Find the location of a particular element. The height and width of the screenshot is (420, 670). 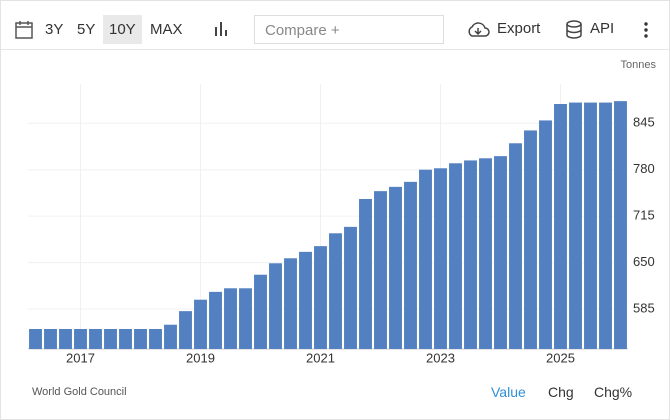

api-button: API is located at coordinates (602, 28).